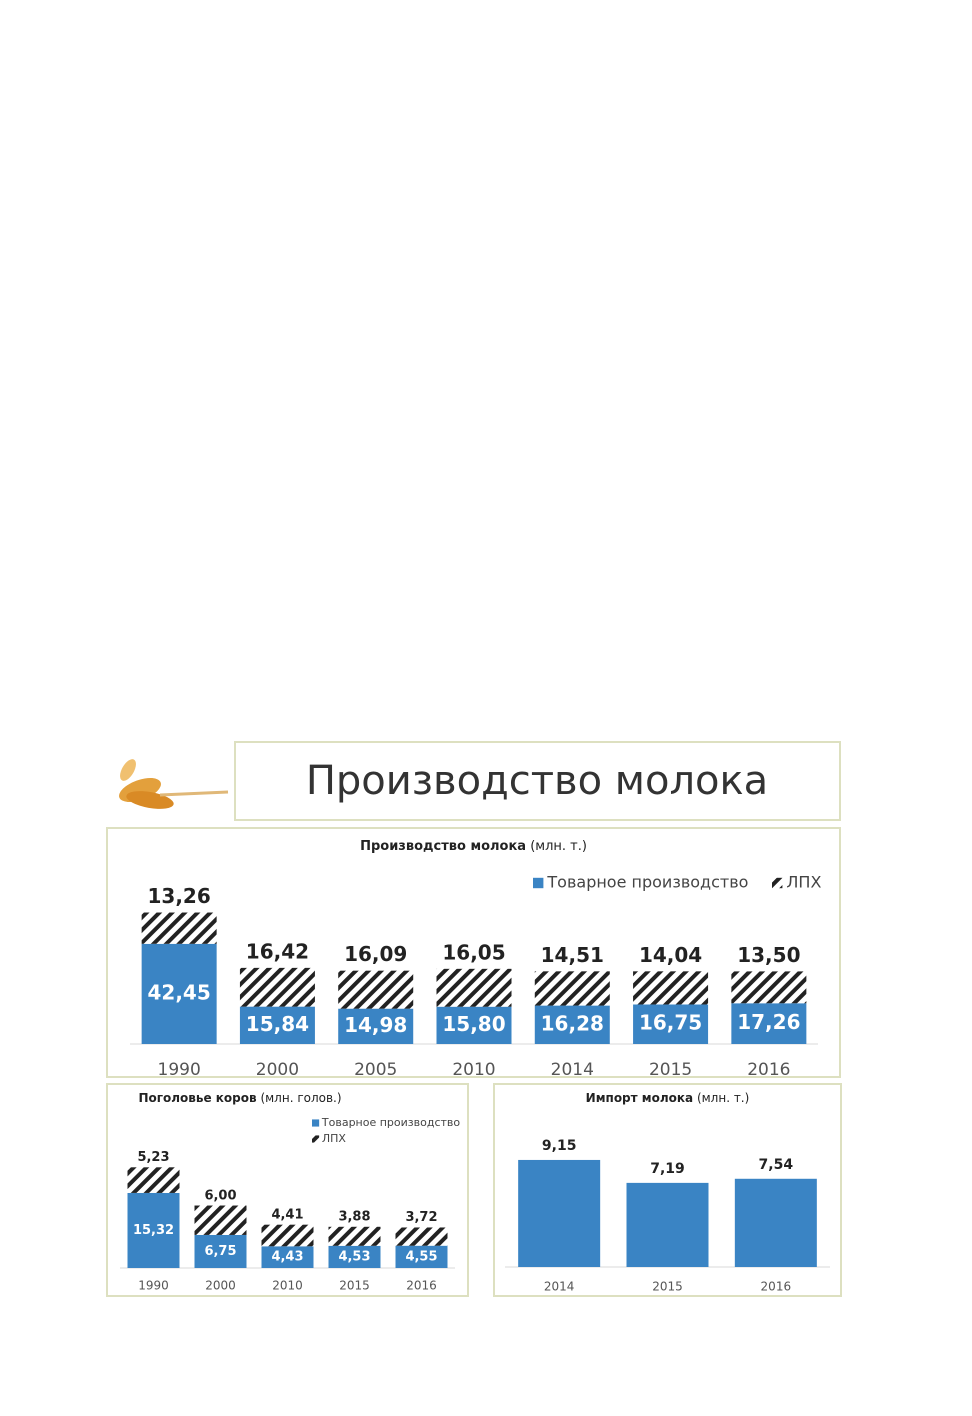 This screenshot has height=1416, width=972. I want to click on data-label: 4,41, so click(287, 1214).